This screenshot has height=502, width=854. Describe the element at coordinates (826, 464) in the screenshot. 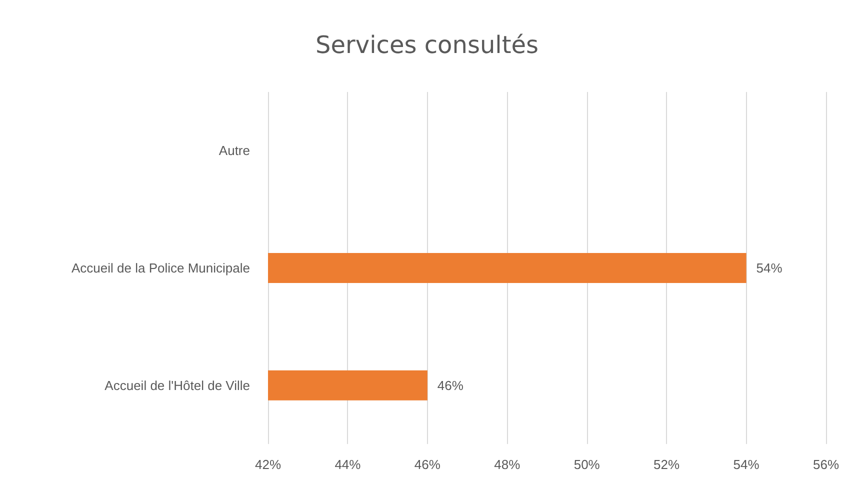

I see `x-tick-label: 56%` at that location.